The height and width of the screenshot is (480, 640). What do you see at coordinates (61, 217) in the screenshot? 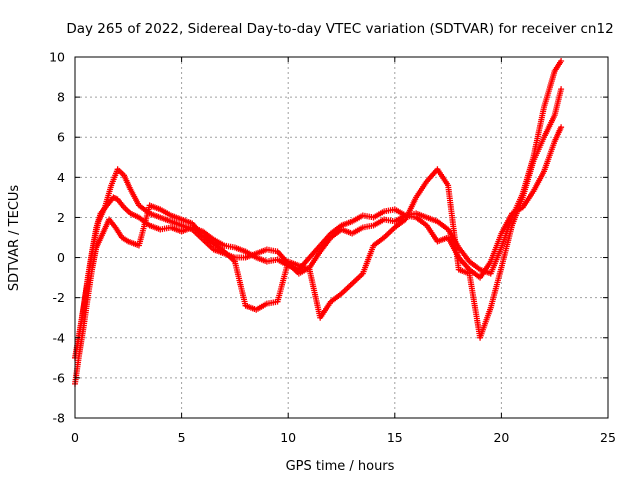
I see `y-tick-label: 2` at bounding box center [61, 217].